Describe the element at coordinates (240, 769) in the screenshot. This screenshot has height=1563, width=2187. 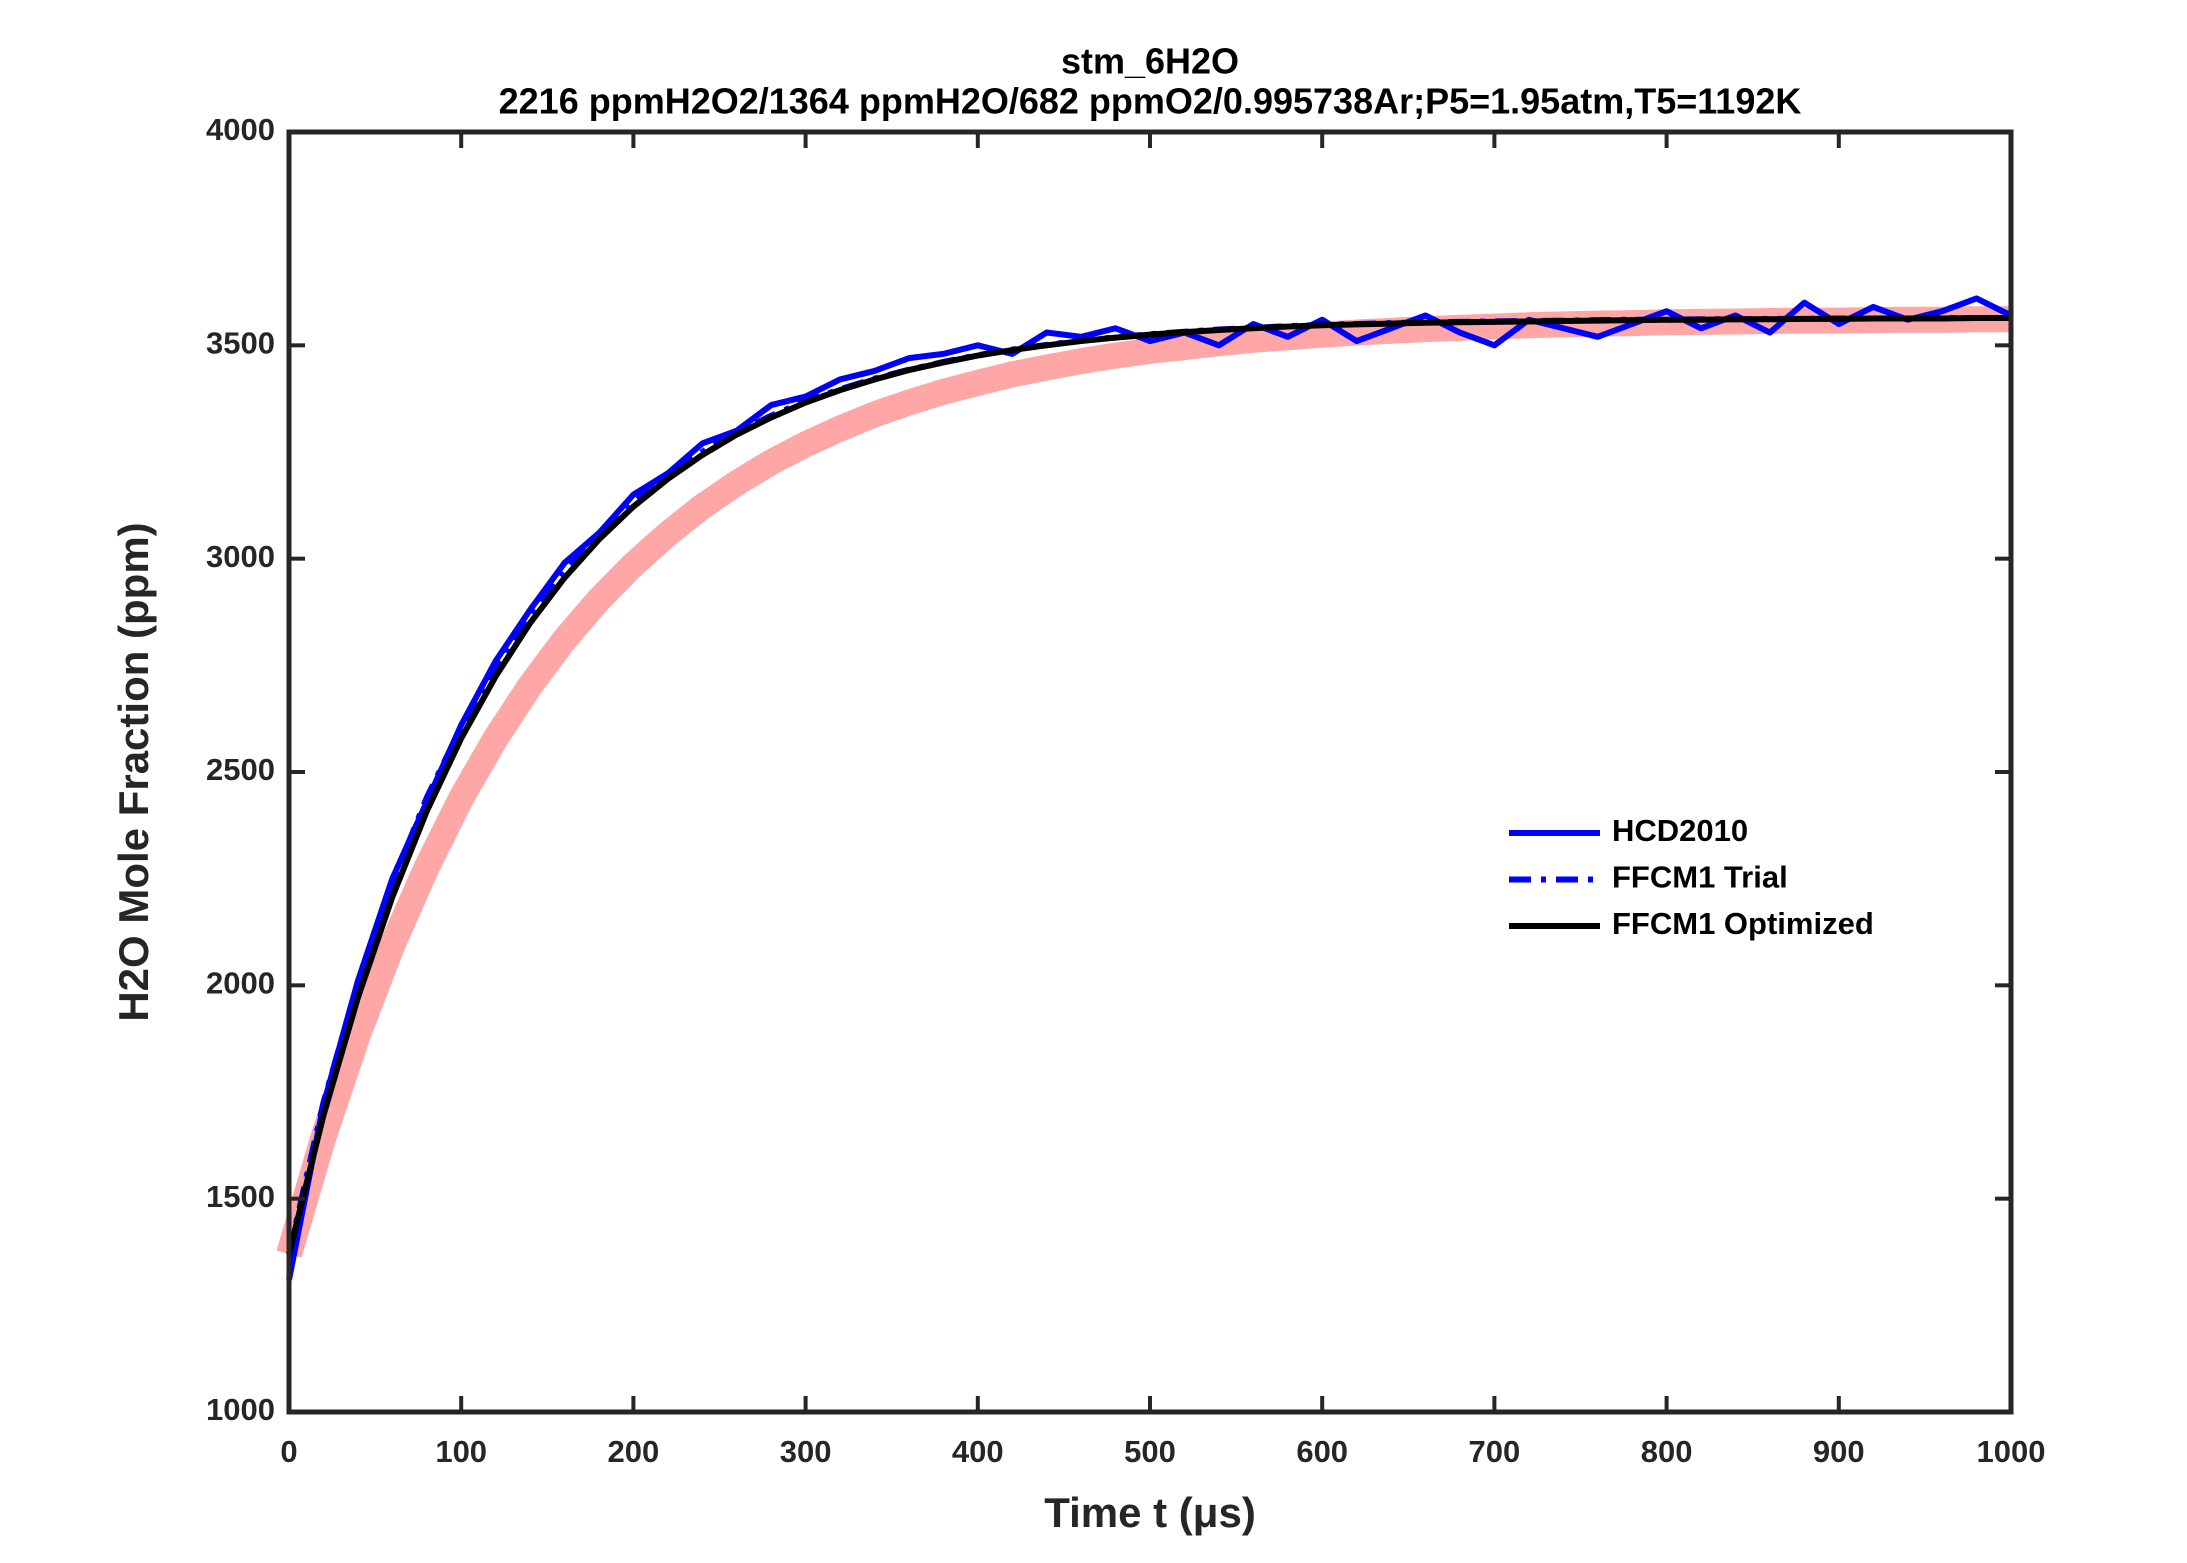
I see `y-tick-label: 2500` at that location.